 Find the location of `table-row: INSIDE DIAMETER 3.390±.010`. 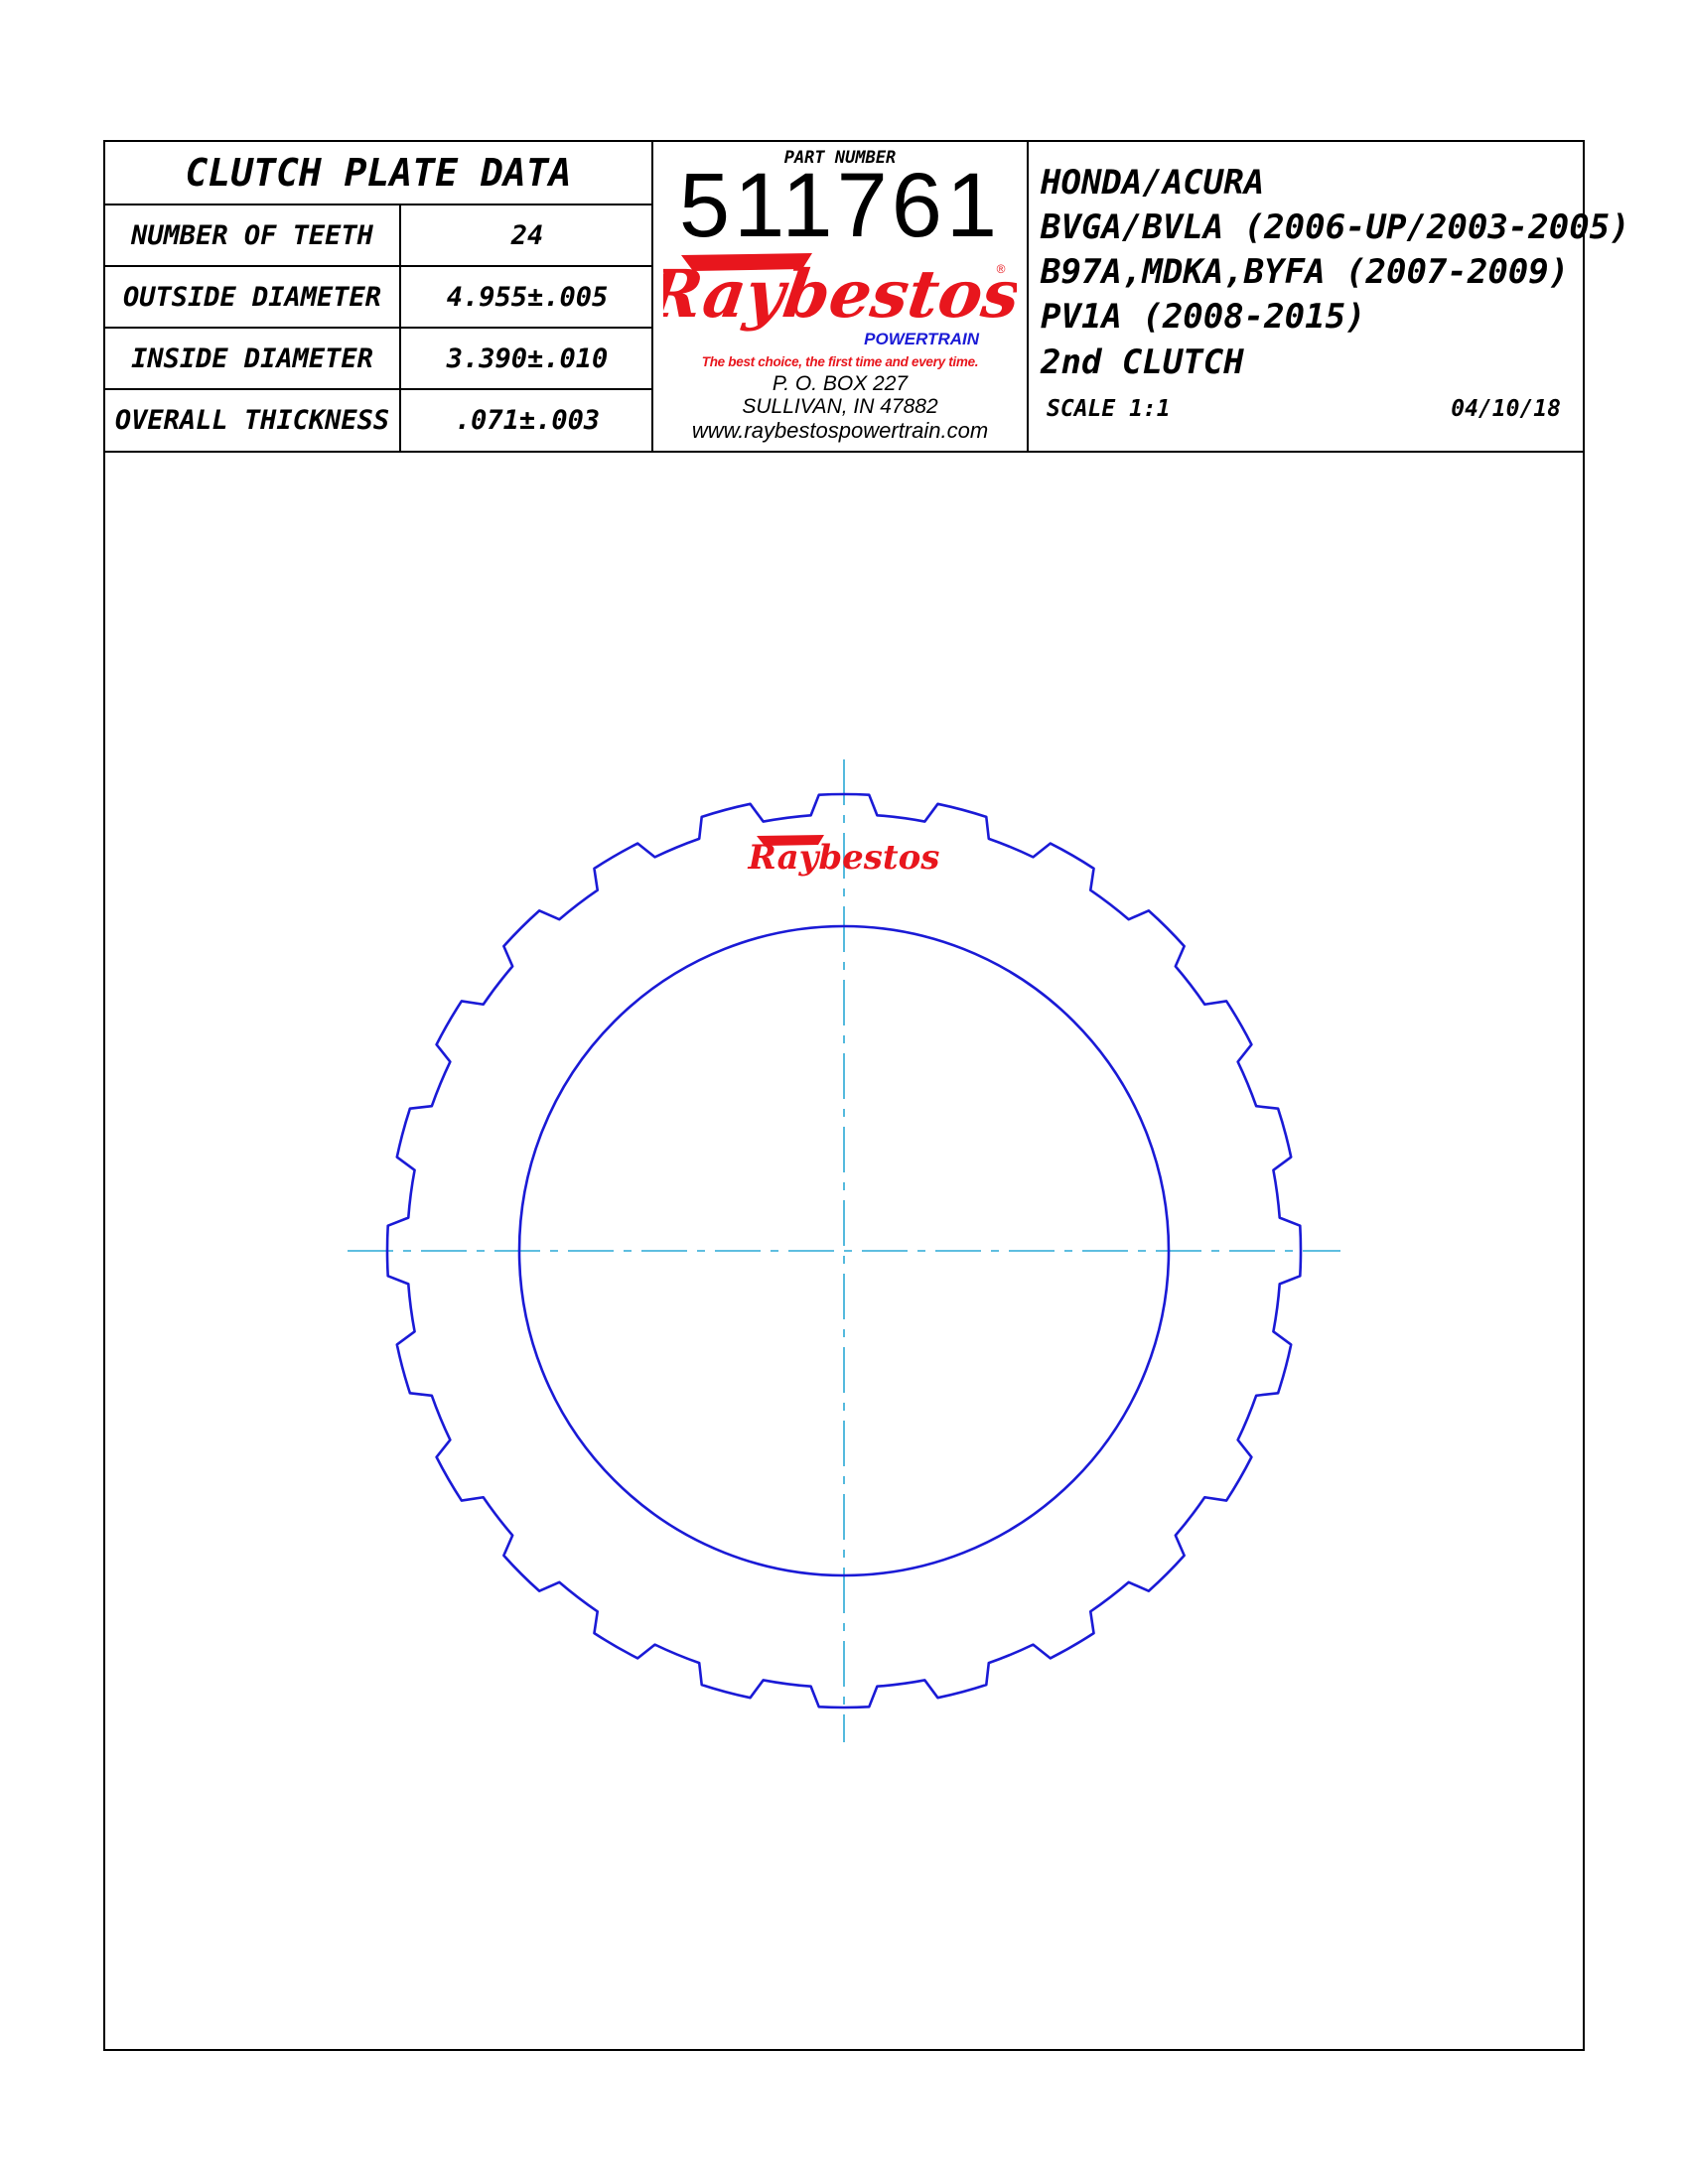

table-row: INSIDE DIAMETER 3.390±.010 is located at coordinates (379, 359).